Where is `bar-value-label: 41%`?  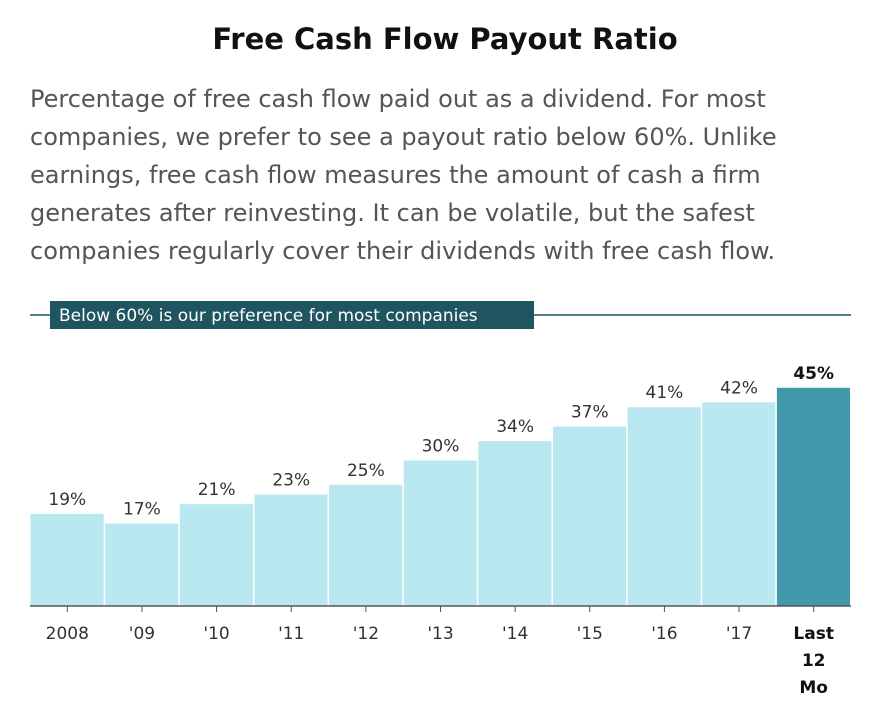 bar-value-label: 41% is located at coordinates (665, 393).